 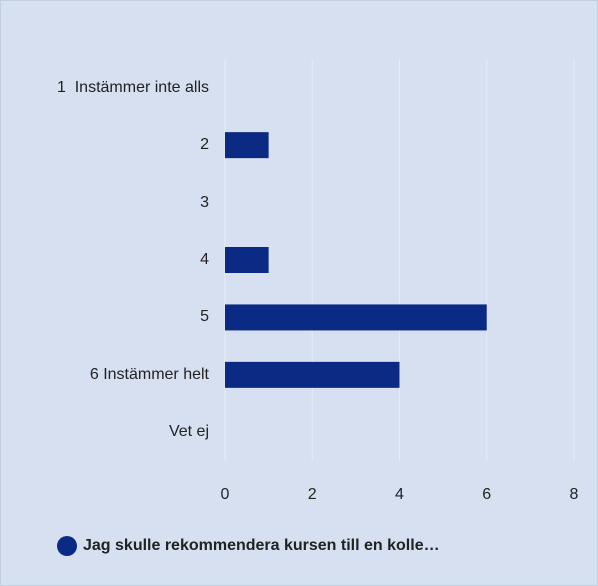 What do you see at coordinates (204, 145) in the screenshot?
I see `y-tick-label: 2` at bounding box center [204, 145].